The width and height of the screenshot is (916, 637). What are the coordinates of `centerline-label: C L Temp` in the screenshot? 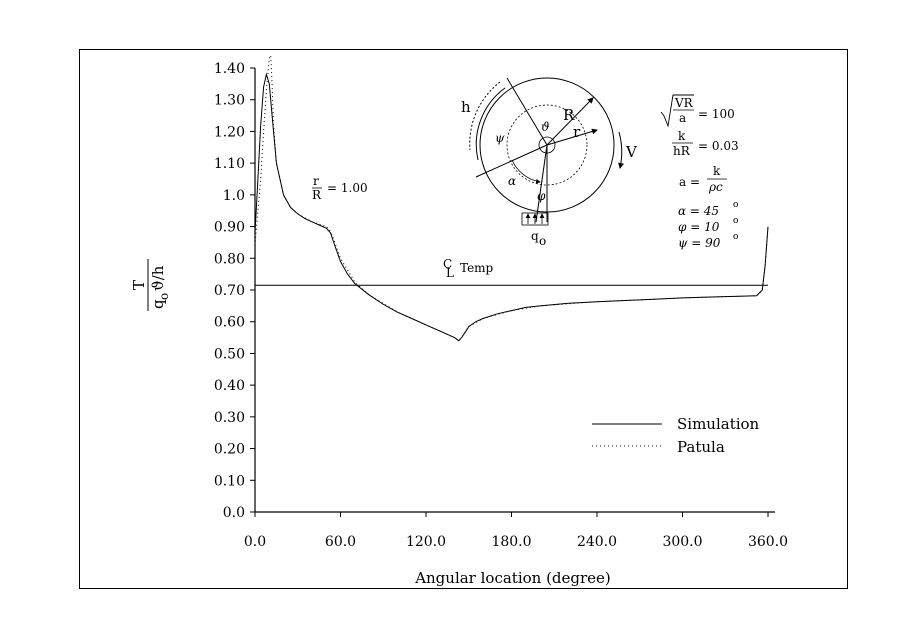 It's located at (468, 268).